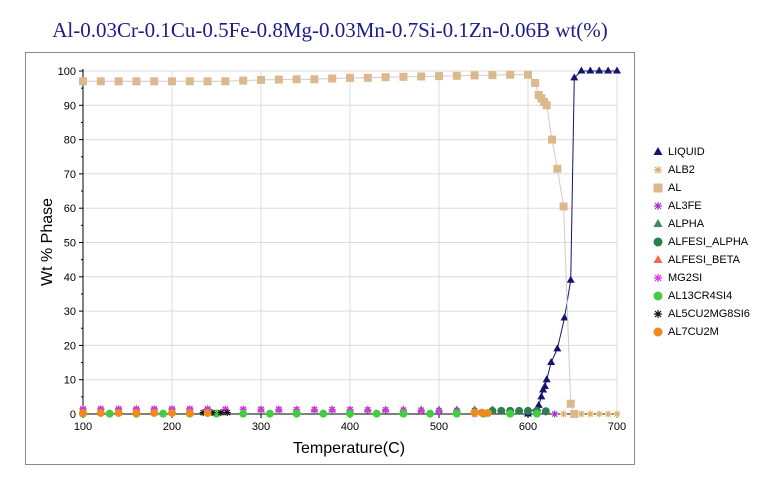 Image resolution: width=784 pixels, height=481 pixels. I want to click on legend-label: AL13CR4SI4, so click(700, 296).